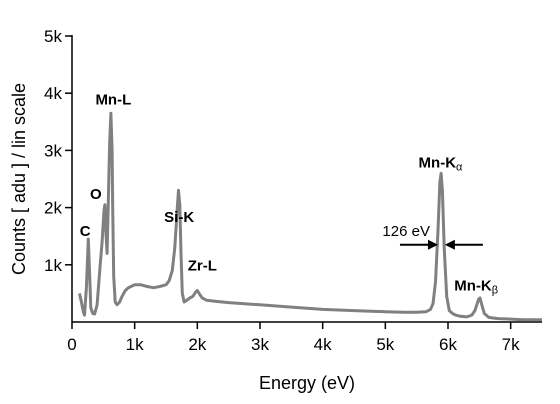 This screenshot has width=560, height=404. Describe the element at coordinates (197, 344) in the screenshot. I see `x-tick-label: 2k` at that location.